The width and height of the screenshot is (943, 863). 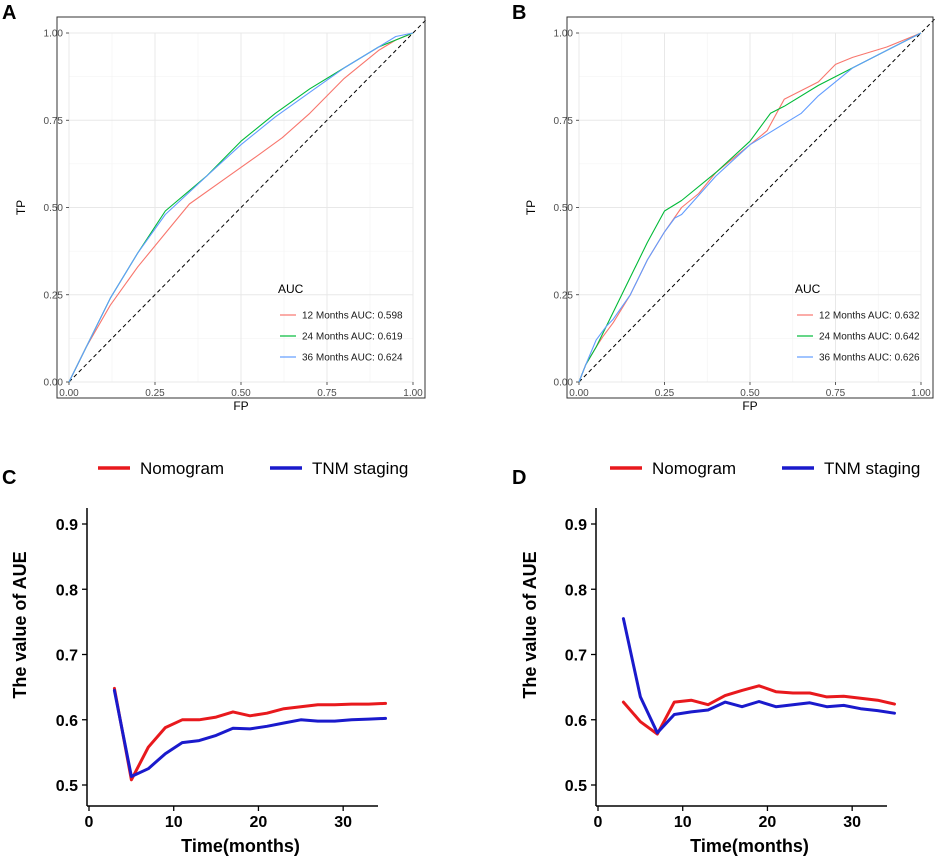 What do you see at coordinates (869, 358) in the screenshot?
I see `panel-b-legend-item-2: 36 Months AUC: 0.626` at bounding box center [869, 358].